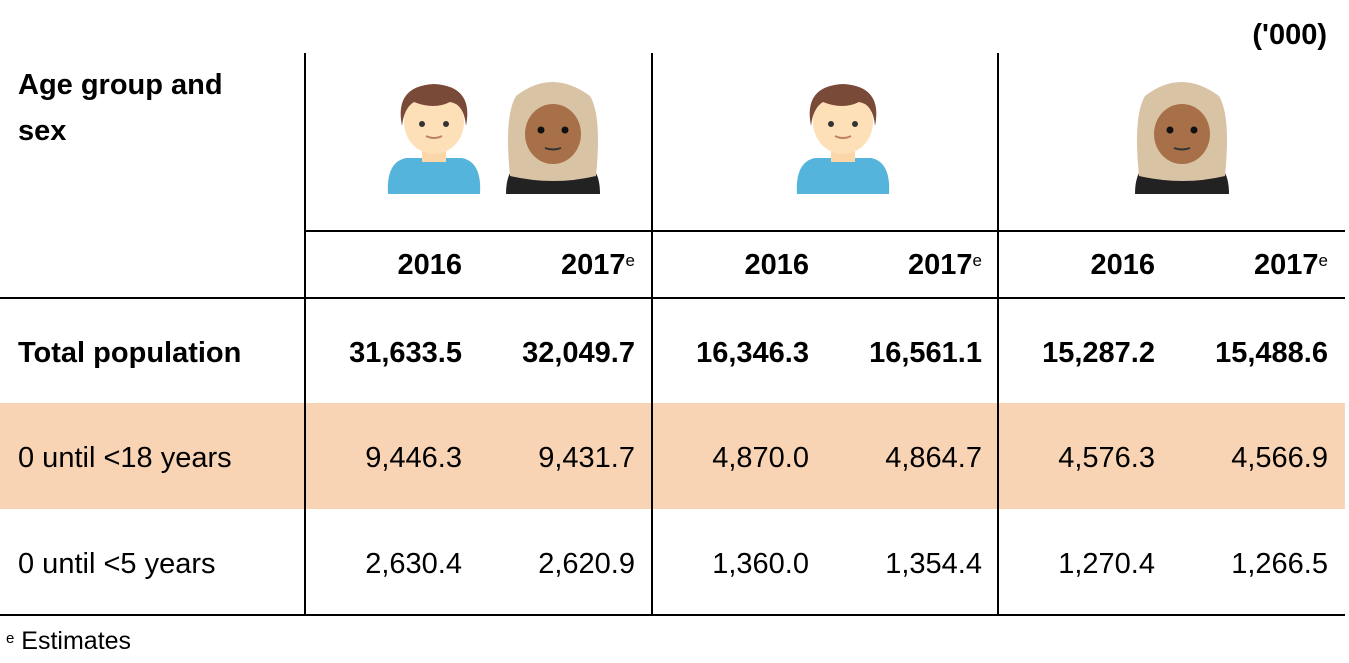 The height and width of the screenshot is (663, 1349). Describe the element at coordinates (1106, 458) in the screenshot. I see `cell-value: 4,576.3` at that location.